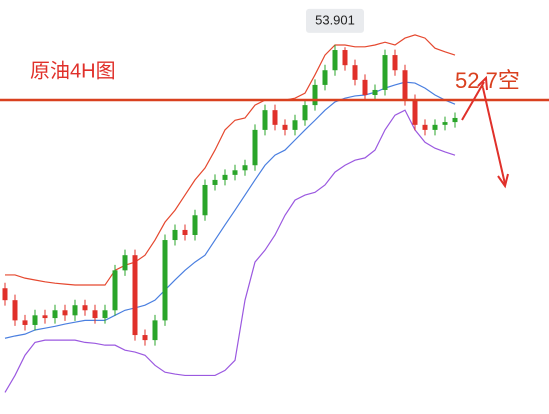 The width and height of the screenshot is (549, 414). I want to click on max-label: 53.901, so click(335, 19).